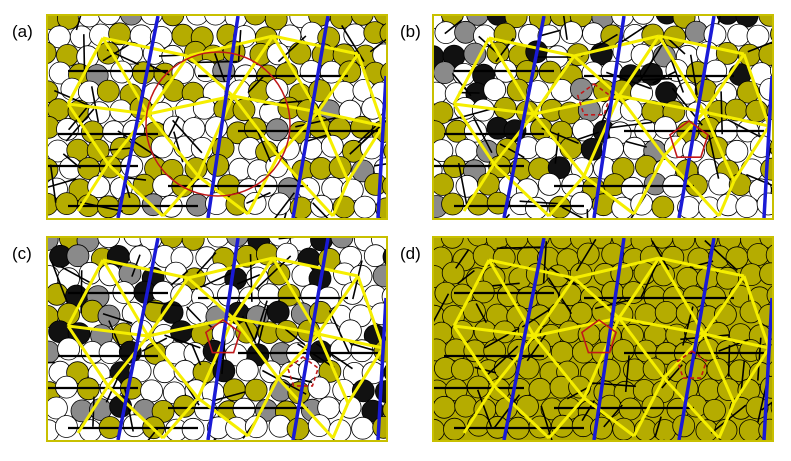  Describe the element at coordinates (223, 336) in the screenshot. I see `pentagon-solid` at that location.